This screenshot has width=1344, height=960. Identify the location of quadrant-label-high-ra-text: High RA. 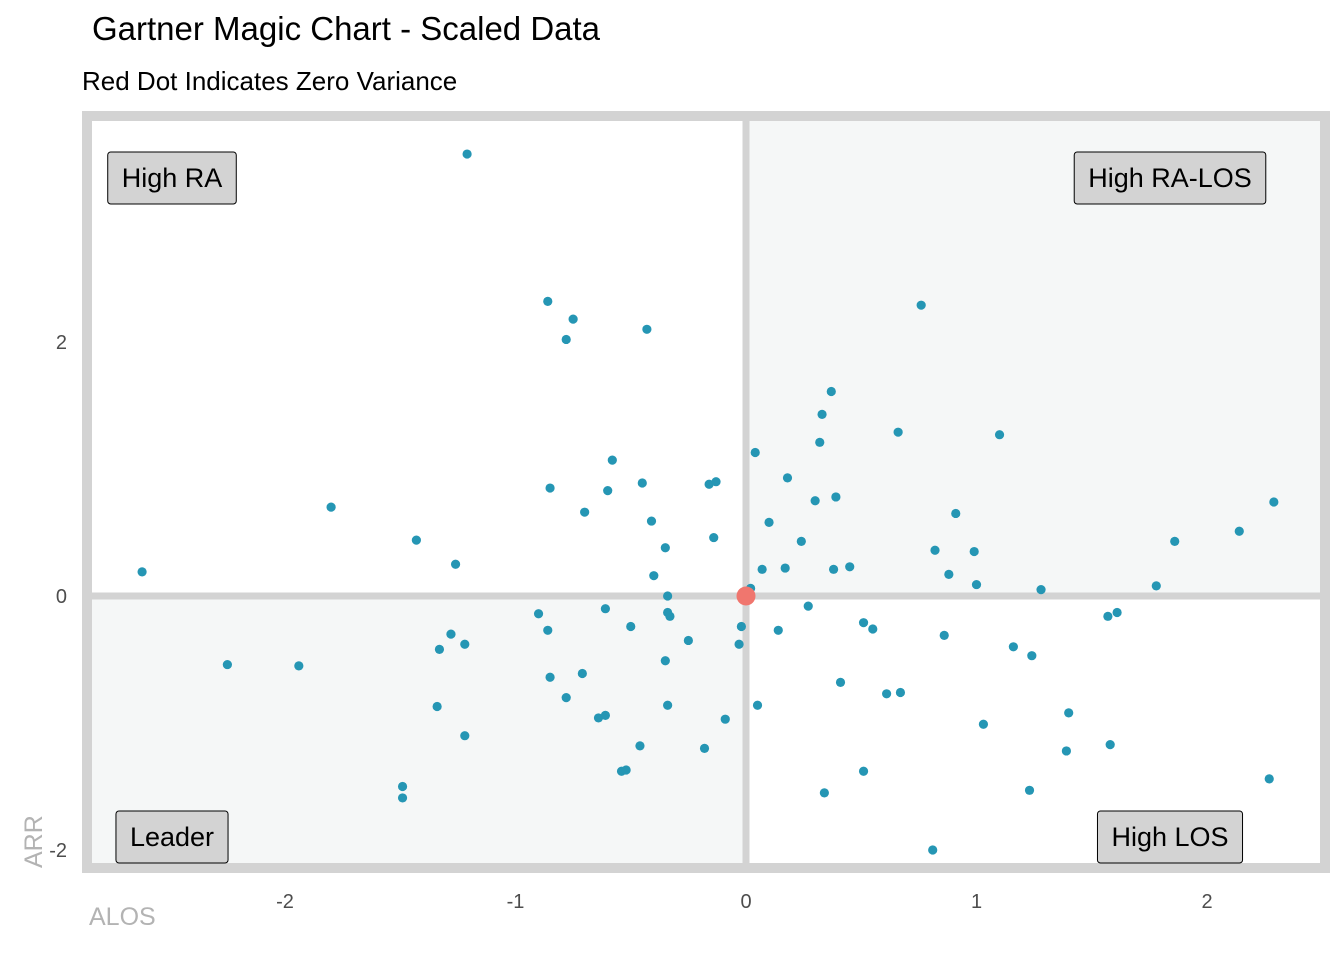
(172, 178).